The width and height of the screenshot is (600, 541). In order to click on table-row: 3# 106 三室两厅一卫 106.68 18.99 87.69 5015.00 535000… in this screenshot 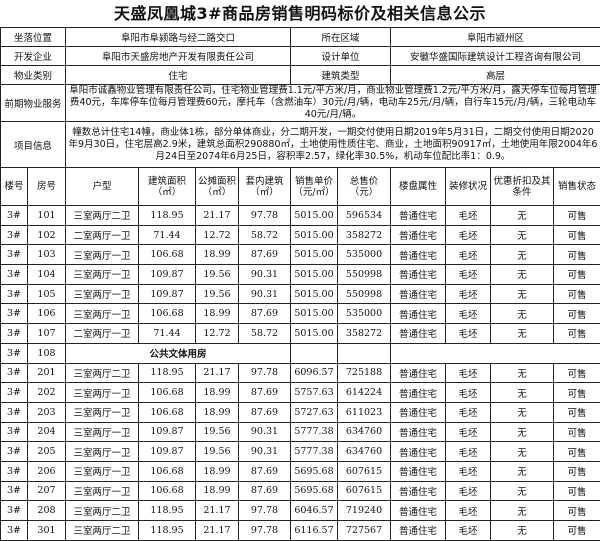, I will do `click(300, 314)`.